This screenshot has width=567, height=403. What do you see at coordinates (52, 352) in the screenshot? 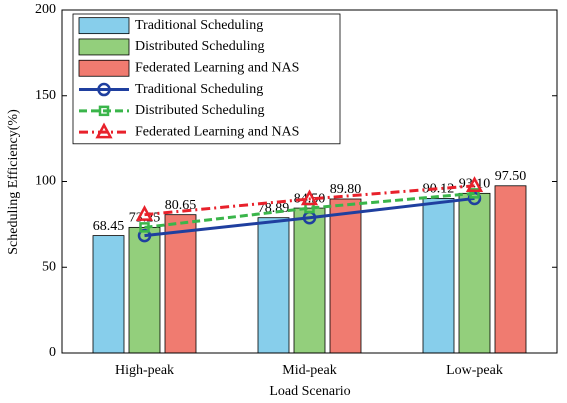
I see `y-tick-label: 0` at bounding box center [52, 352].